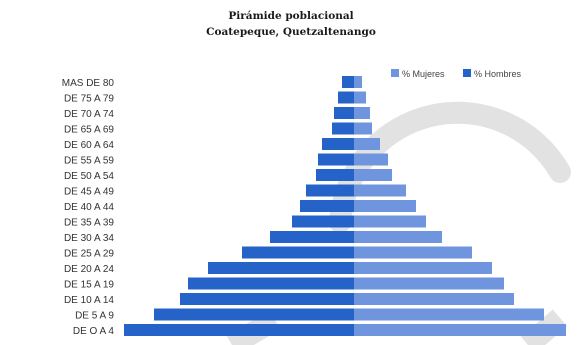 The height and width of the screenshot is (345, 582). I want to click on category-tick-label: DE 15 A 19, so click(89, 285).